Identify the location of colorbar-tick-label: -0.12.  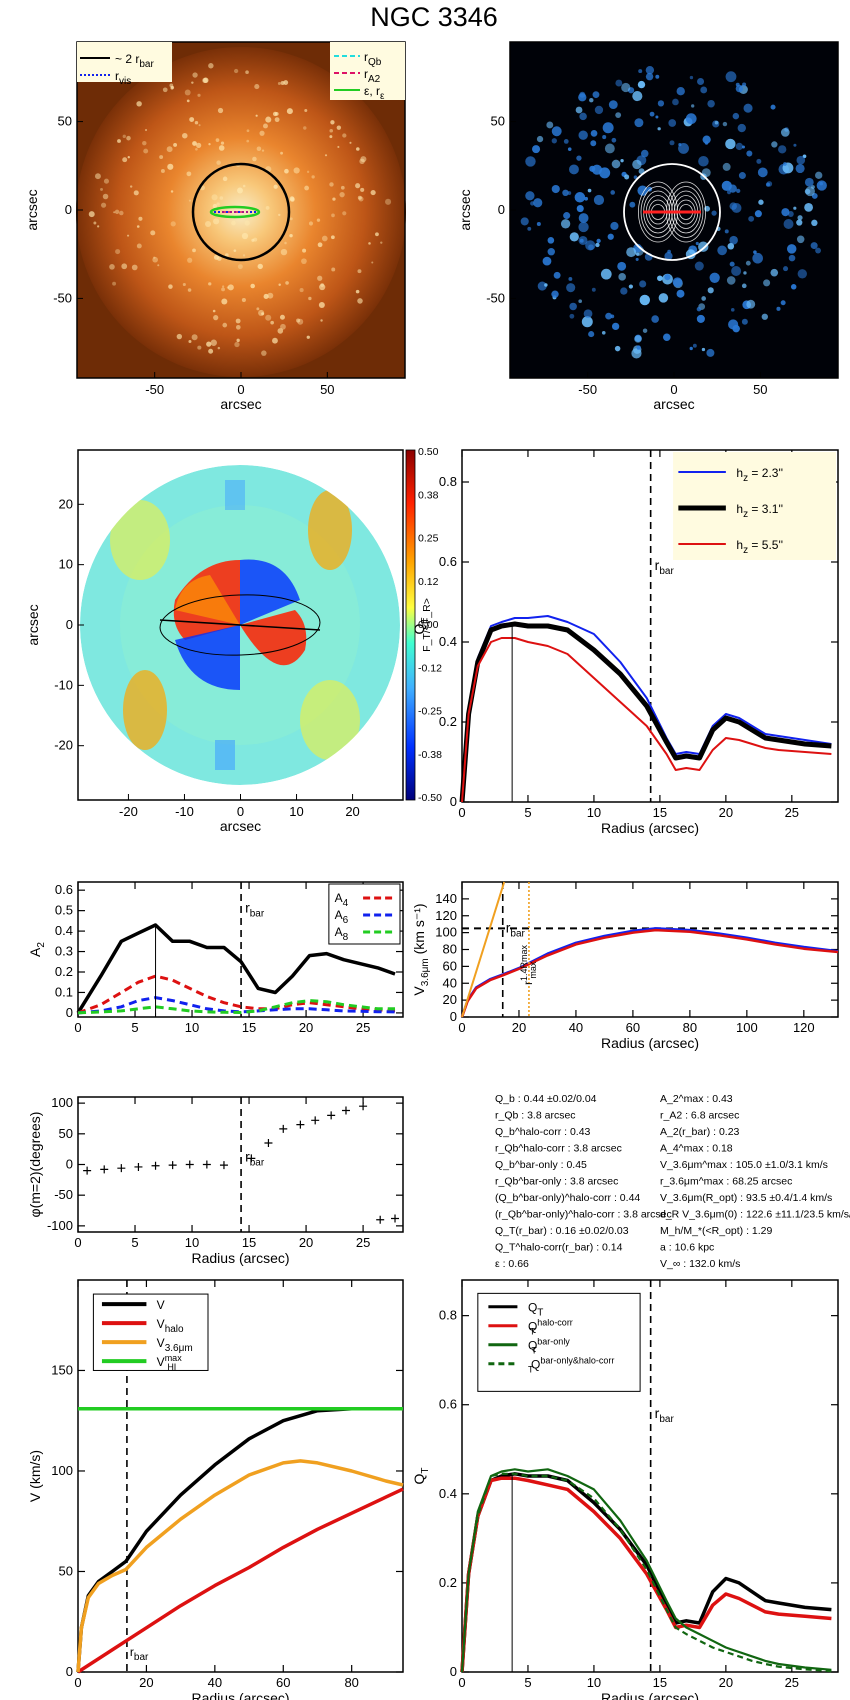
(430, 668).